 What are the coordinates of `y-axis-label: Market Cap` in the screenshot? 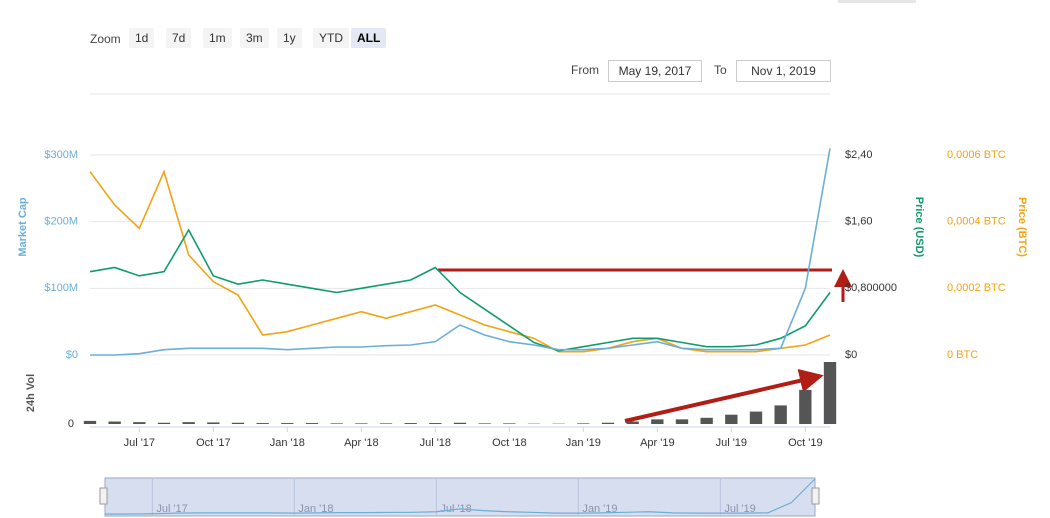 It's located at (23, 227).